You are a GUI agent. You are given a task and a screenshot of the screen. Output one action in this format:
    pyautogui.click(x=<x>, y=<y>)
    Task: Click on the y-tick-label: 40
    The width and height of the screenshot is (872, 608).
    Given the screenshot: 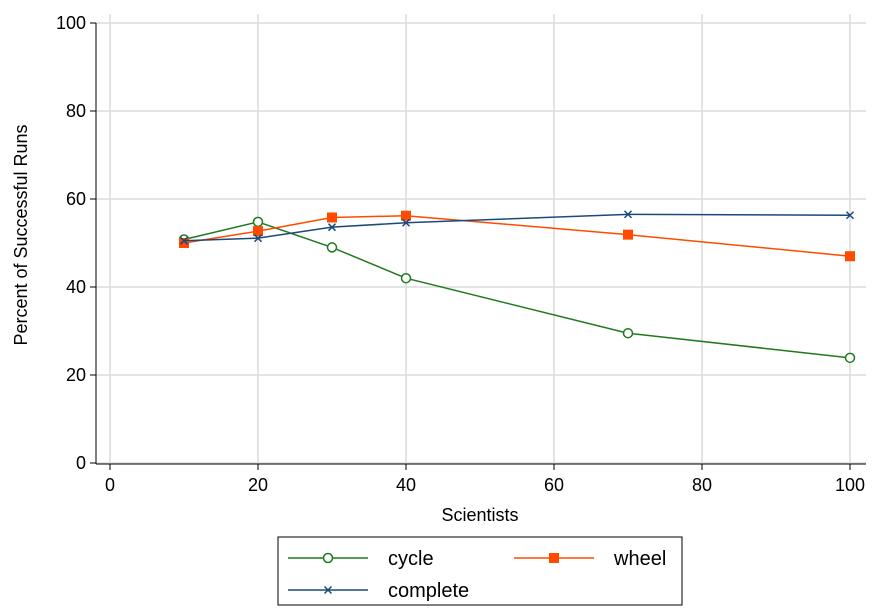 What is the action you would take?
    pyautogui.click(x=76, y=287)
    